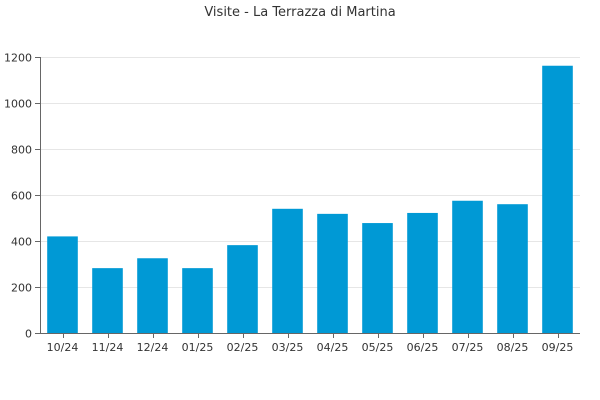  What do you see at coordinates (21, 150) in the screenshot?
I see `y-tick-label: 800` at bounding box center [21, 150].